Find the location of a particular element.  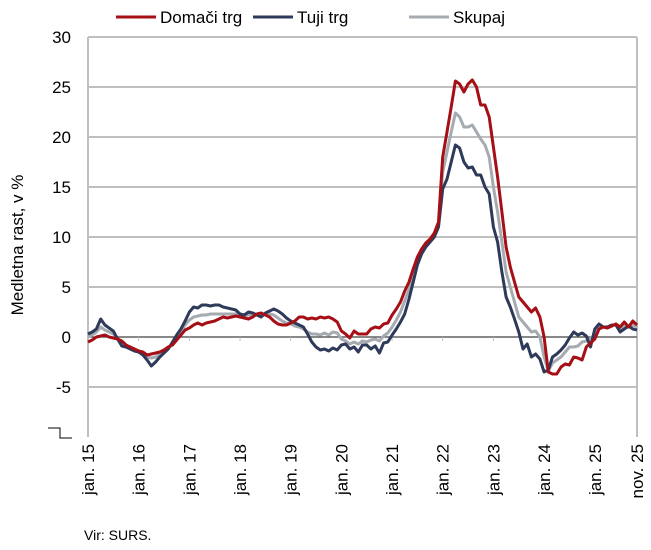

y-tick-label: 5 is located at coordinates (66, 287).